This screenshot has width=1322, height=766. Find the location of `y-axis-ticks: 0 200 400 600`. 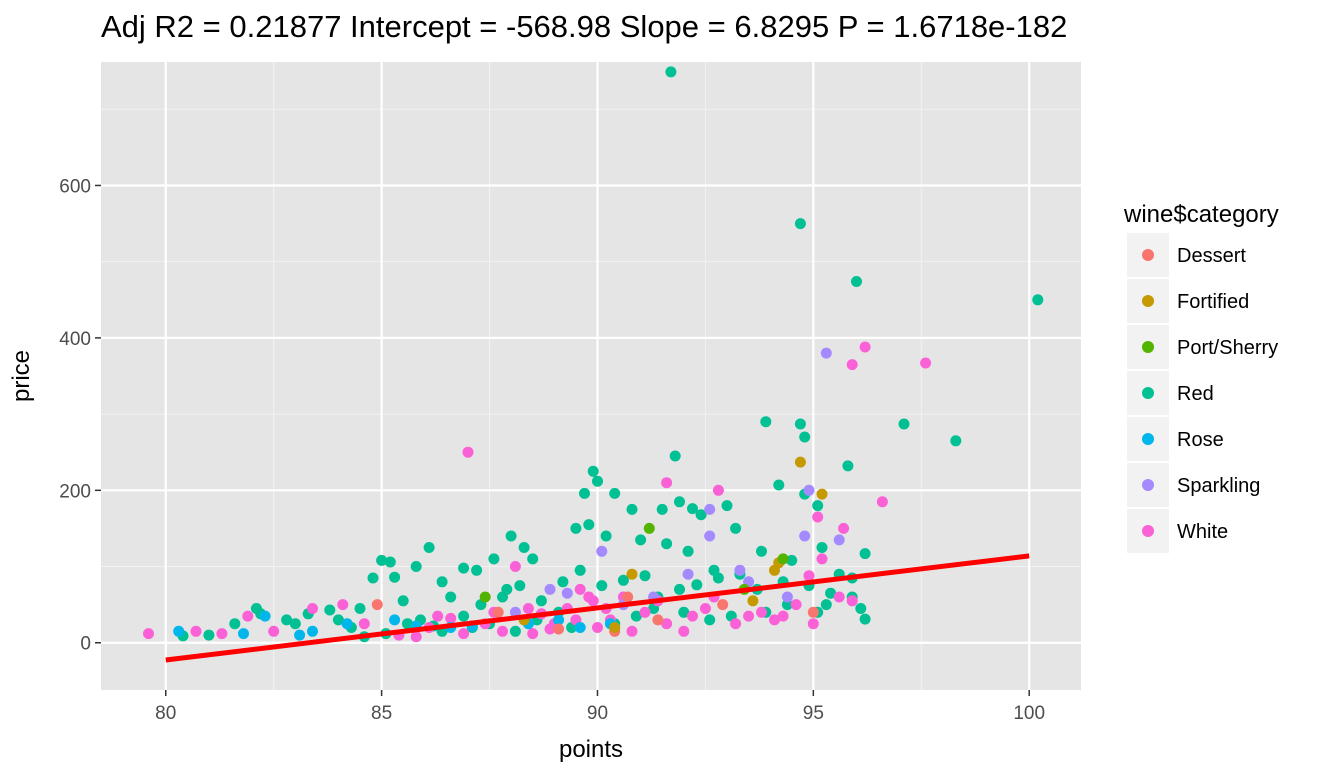

y-axis-ticks: 0 200 400 600 is located at coordinates (80, 415).